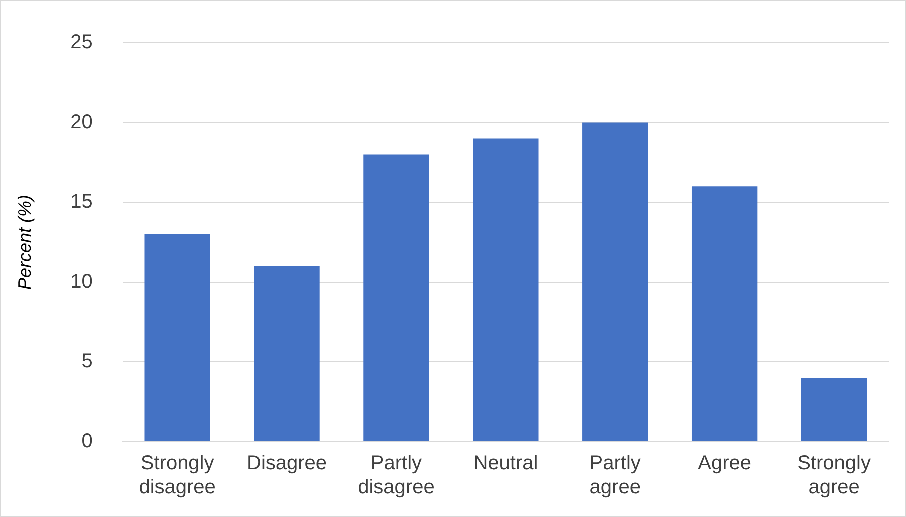 The image size is (906, 517). I want to click on x-tick-label: Disagree, so click(287, 463).